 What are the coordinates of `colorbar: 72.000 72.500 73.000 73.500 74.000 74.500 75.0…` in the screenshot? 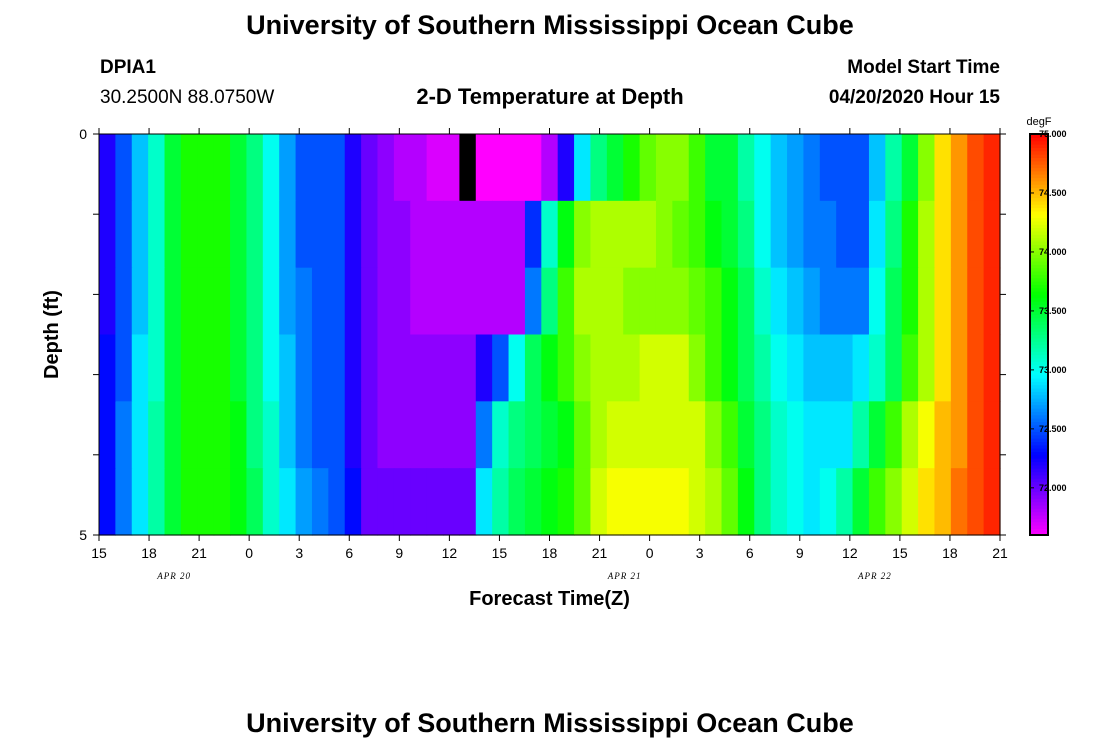 It's located at (1046, 326).